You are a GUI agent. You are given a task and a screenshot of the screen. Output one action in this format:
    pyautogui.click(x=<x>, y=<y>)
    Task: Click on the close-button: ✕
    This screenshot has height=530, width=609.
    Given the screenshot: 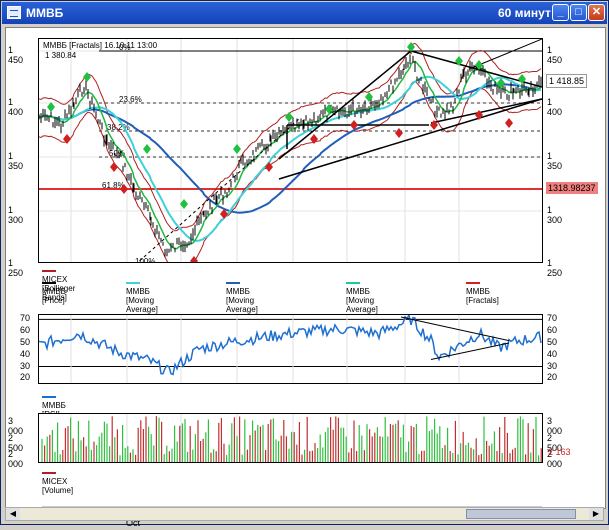 What is the action you would take?
    pyautogui.click(x=596, y=12)
    